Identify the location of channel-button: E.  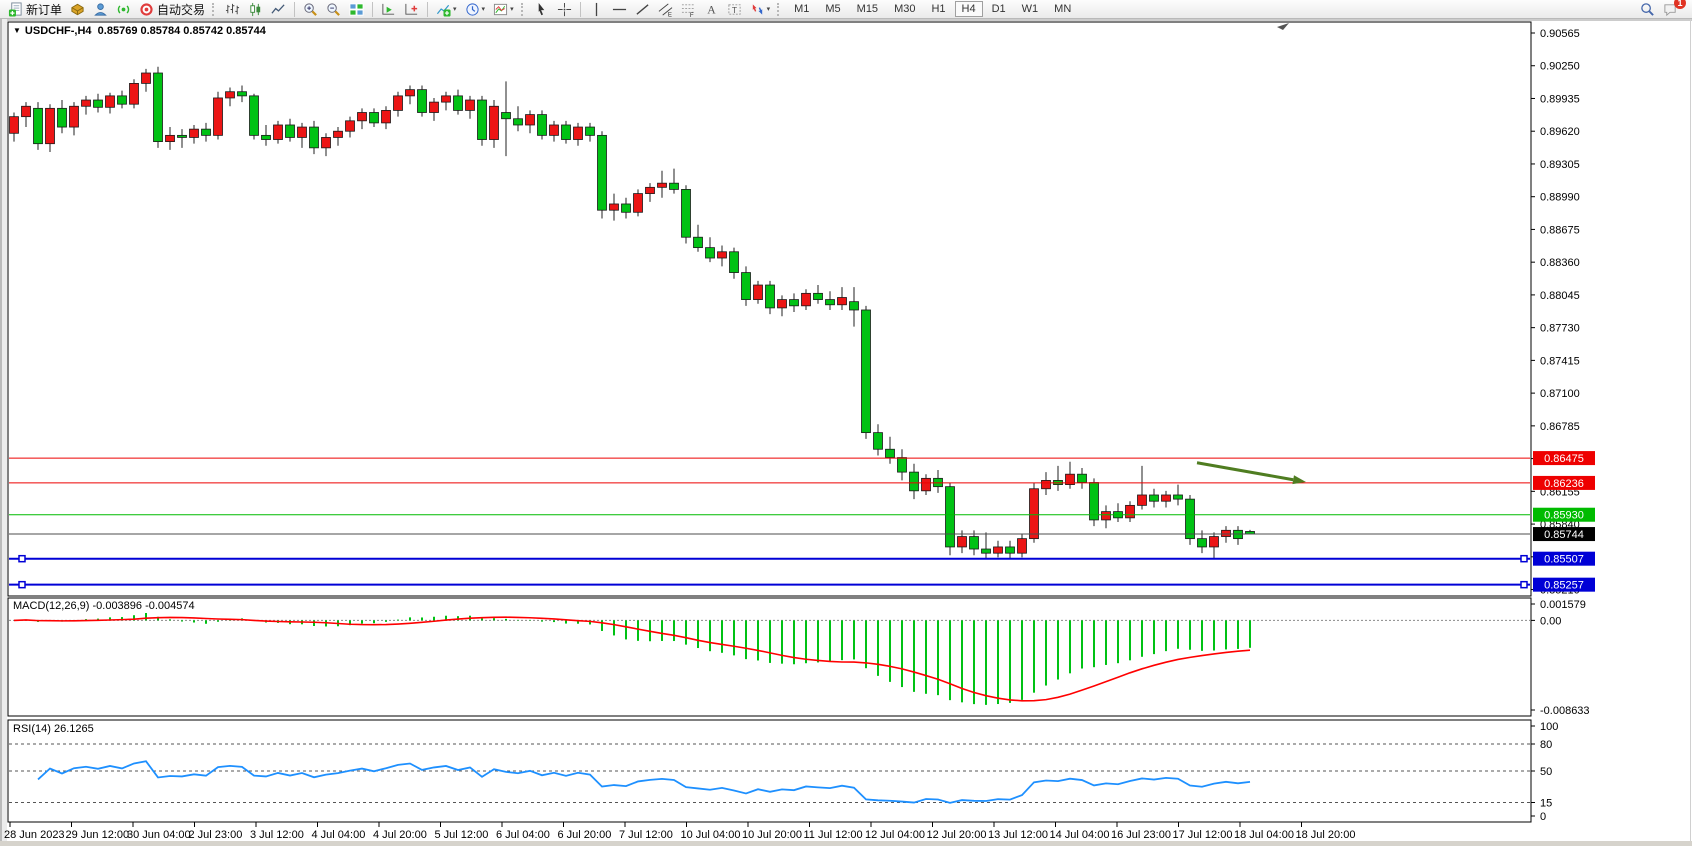
(665, 9).